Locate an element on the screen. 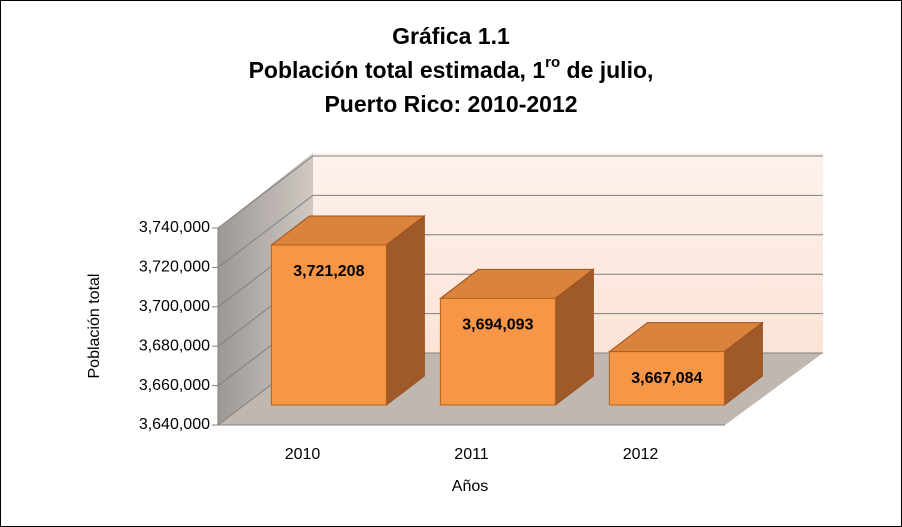 This screenshot has width=902, height=527. bar-side is located at coordinates (405, 311).